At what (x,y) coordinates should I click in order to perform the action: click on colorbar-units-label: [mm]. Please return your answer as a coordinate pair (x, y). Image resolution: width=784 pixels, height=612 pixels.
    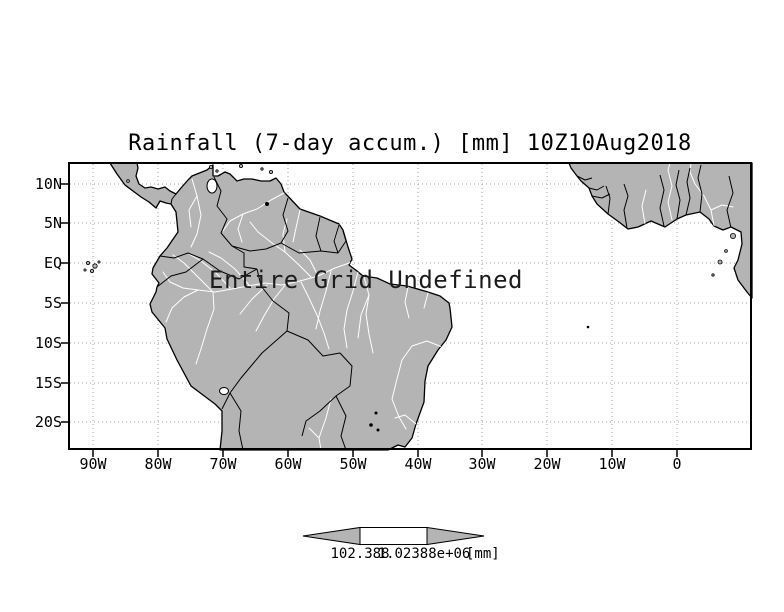
    Looking at the image, I should click on (483, 554).